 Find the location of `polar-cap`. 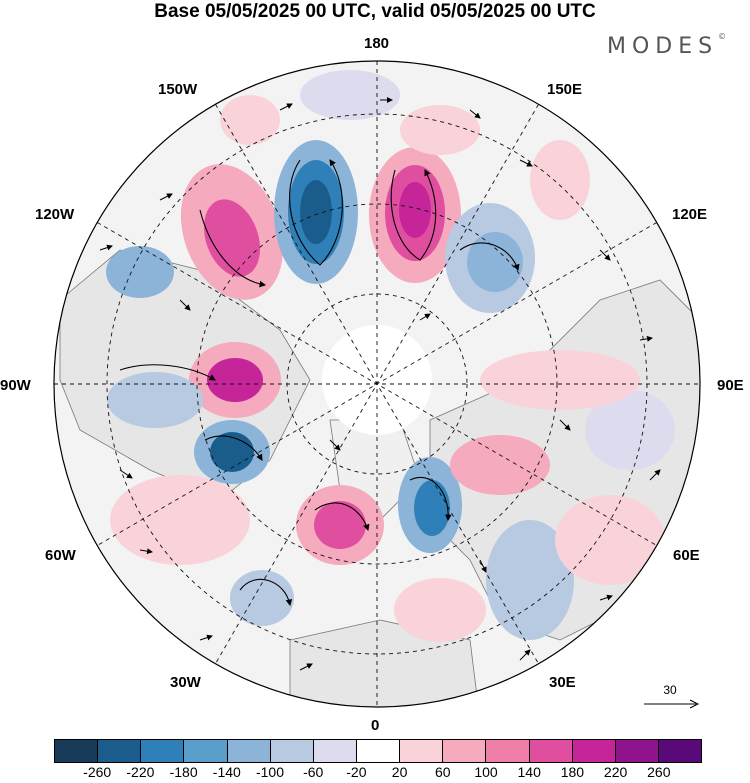

polar-cap is located at coordinates (377, 380).